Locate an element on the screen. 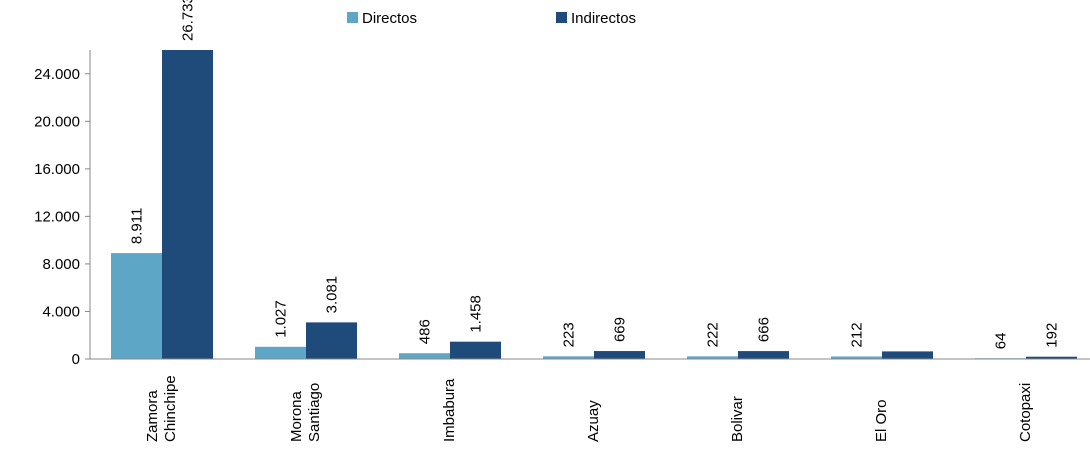 The image size is (1090, 459). data-label: 666 is located at coordinates (764, 329).